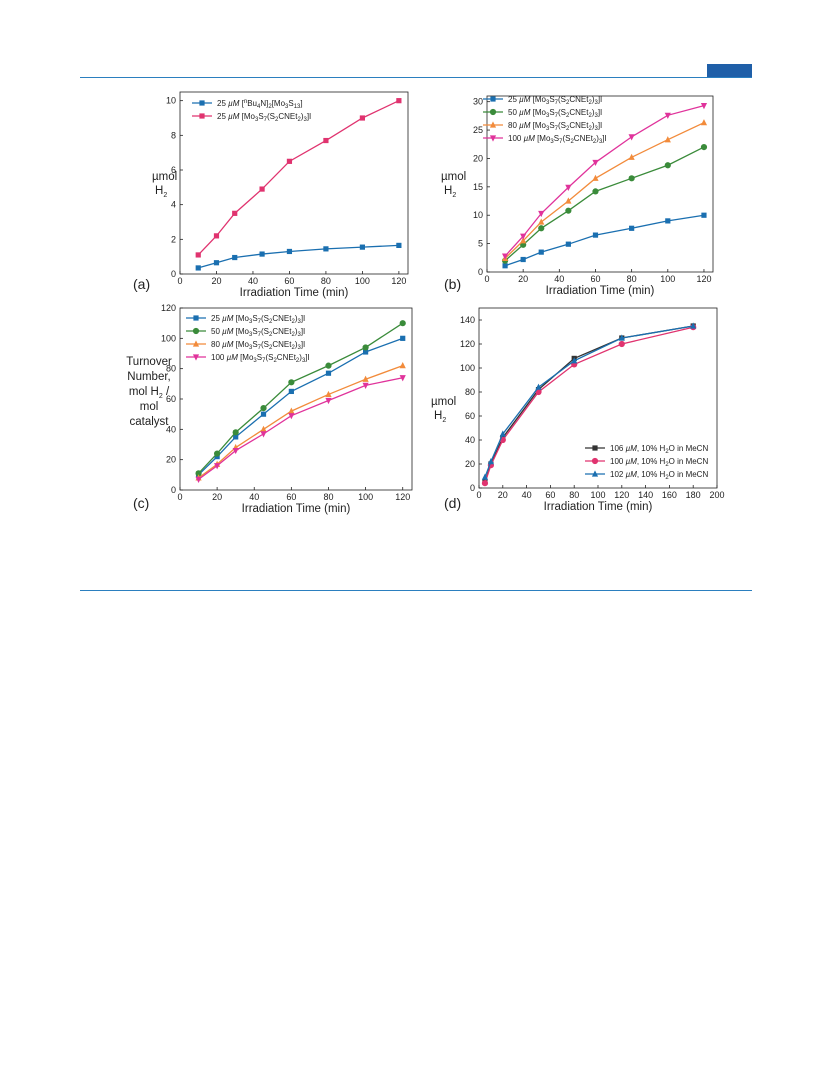  What do you see at coordinates (600, 291) in the screenshot?
I see `x-axis-label: Irradiation Time (min)` at bounding box center [600, 291].